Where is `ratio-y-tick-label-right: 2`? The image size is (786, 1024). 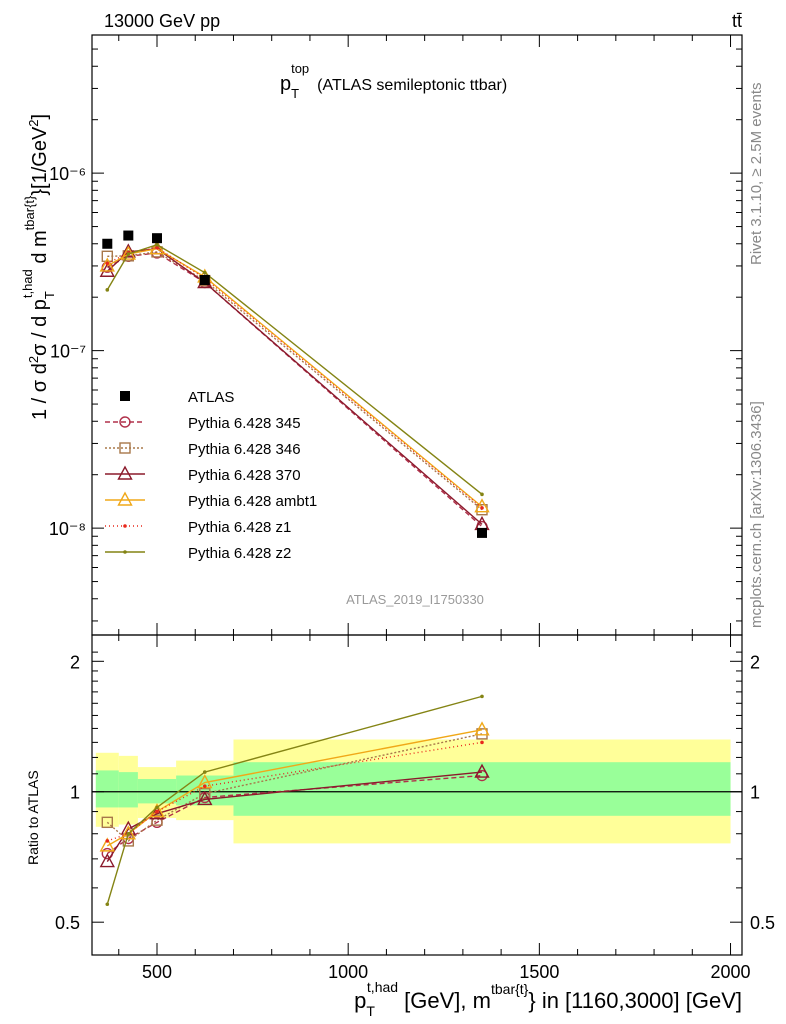 ratio-y-tick-label-right: 2 is located at coordinates (755, 662).